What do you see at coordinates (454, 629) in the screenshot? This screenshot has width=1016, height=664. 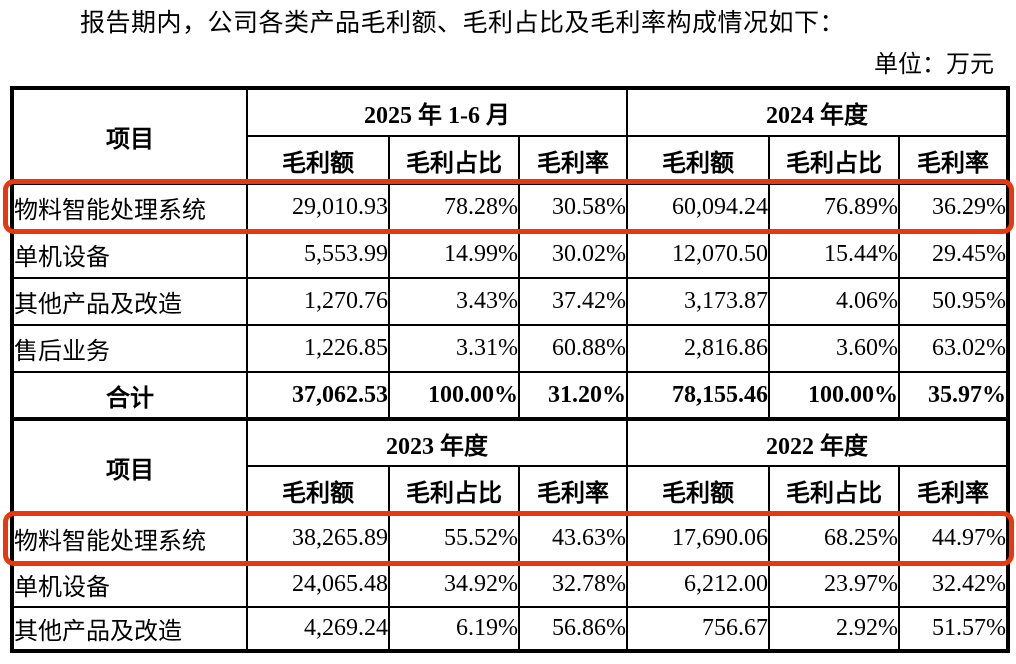 I see `cell: 6.19%` at bounding box center [454, 629].